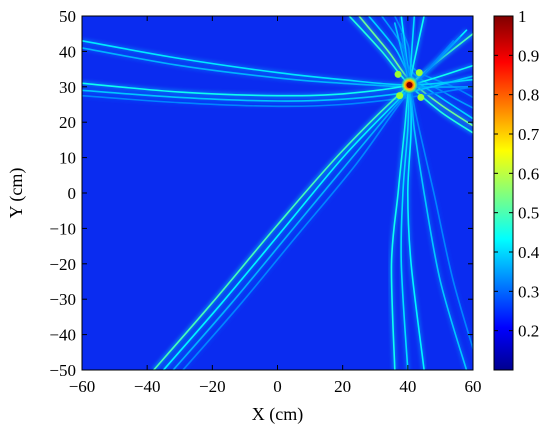  What do you see at coordinates (67, 16) in the screenshot?
I see `y-tick-label-0: 50` at bounding box center [67, 16].